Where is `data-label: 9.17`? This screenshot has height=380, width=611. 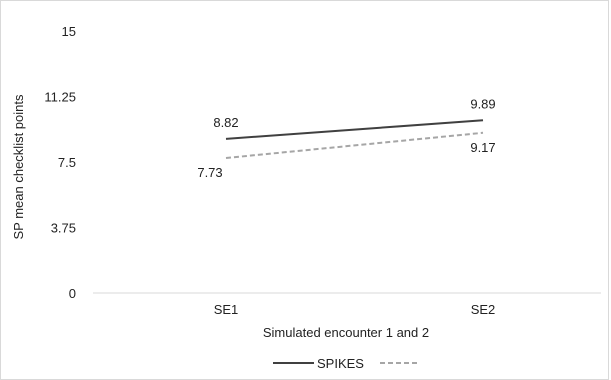
data-label: 9.17 is located at coordinates (482, 147).